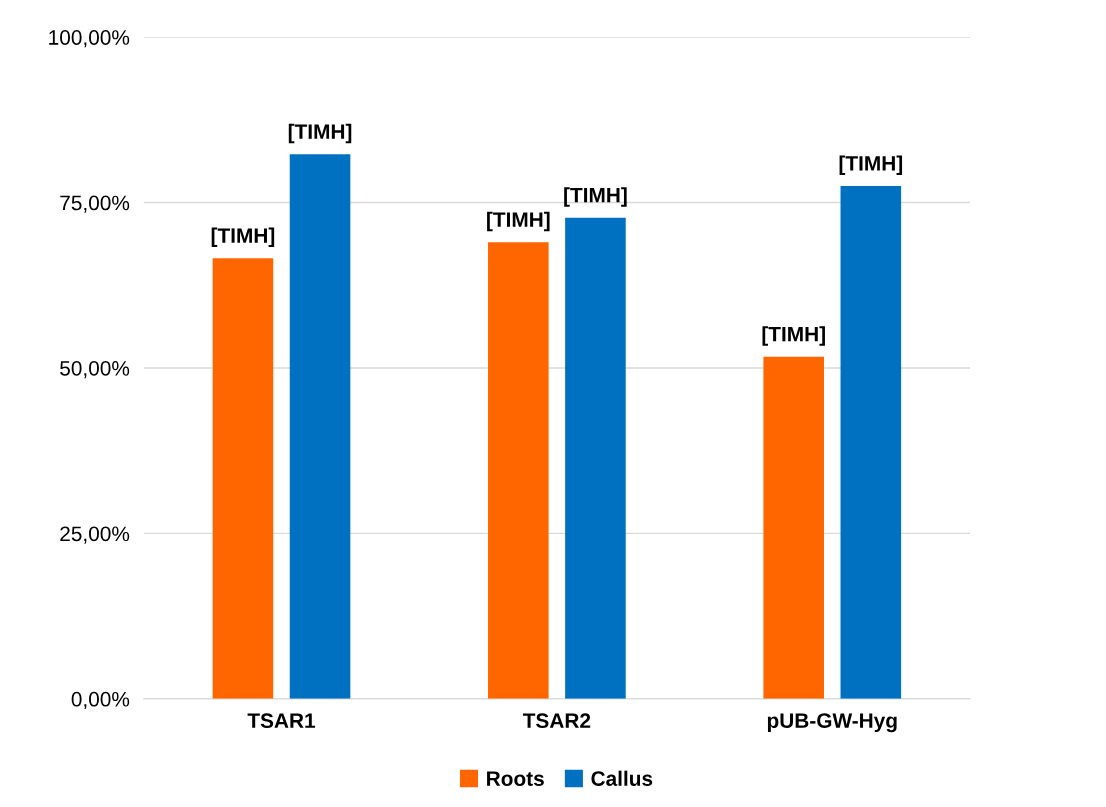  What do you see at coordinates (95, 535) in the screenshot?
I see `y-tick-label: 25,00%` at bounding box center [95, 535].